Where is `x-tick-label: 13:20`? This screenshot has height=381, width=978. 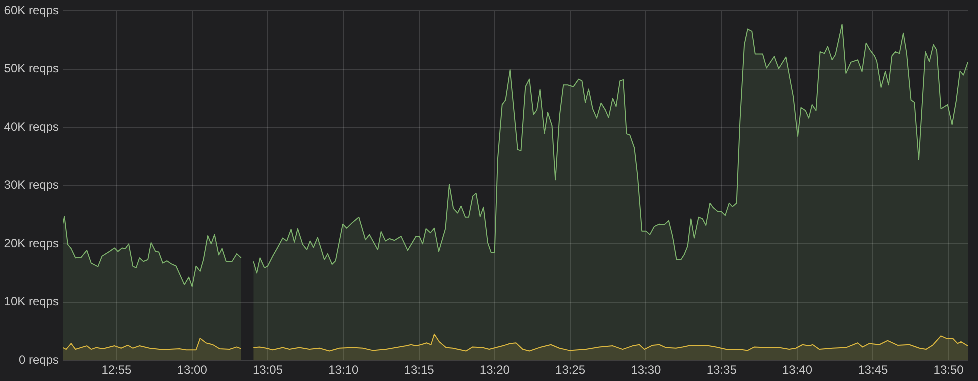 x-tick-label: 13:20 is located at coordinates (495, 370).